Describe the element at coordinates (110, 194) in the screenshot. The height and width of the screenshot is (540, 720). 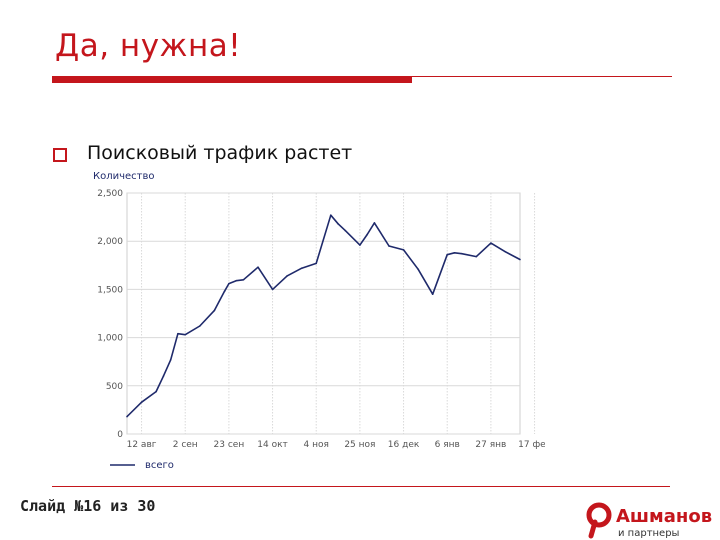
I see `y-tick-label: 2,500` at that location.